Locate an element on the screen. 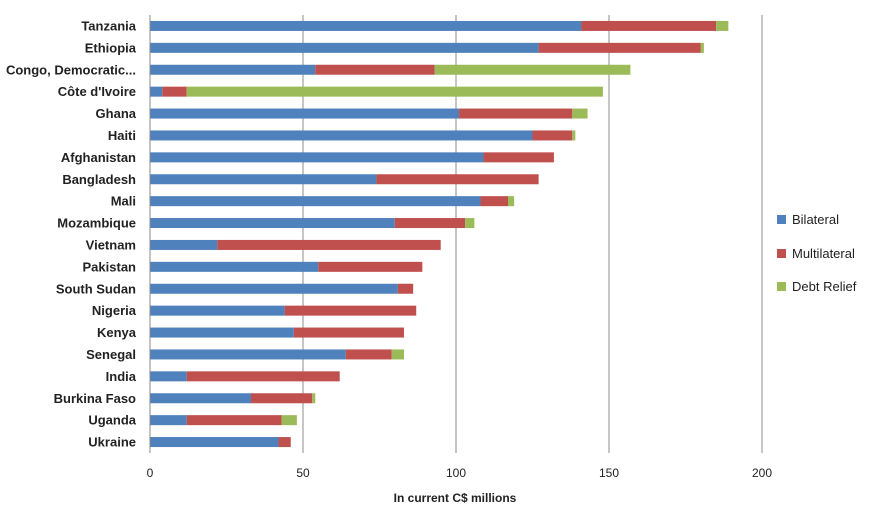  x-tick-label: 200 is located at coordinates (762, 473).